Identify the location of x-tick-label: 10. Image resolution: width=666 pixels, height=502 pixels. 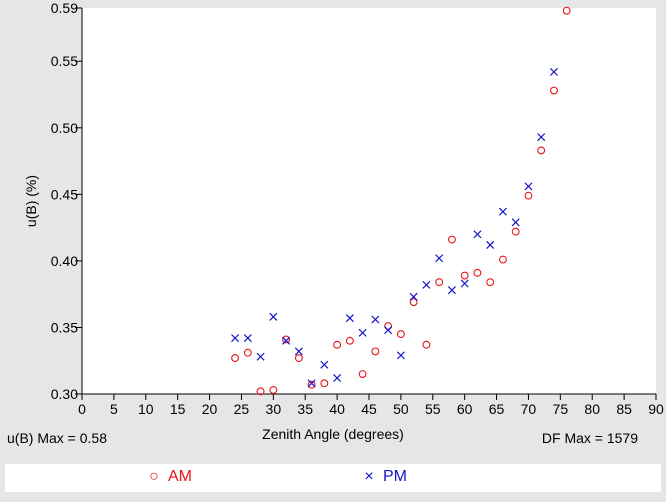
(146, 409).